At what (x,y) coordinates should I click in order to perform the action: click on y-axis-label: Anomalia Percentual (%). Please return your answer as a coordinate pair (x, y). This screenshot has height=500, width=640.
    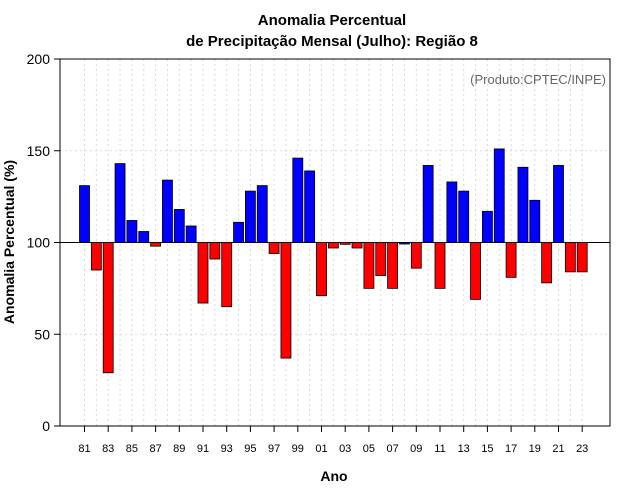
    Looking at the image, I should click on (9, 242).